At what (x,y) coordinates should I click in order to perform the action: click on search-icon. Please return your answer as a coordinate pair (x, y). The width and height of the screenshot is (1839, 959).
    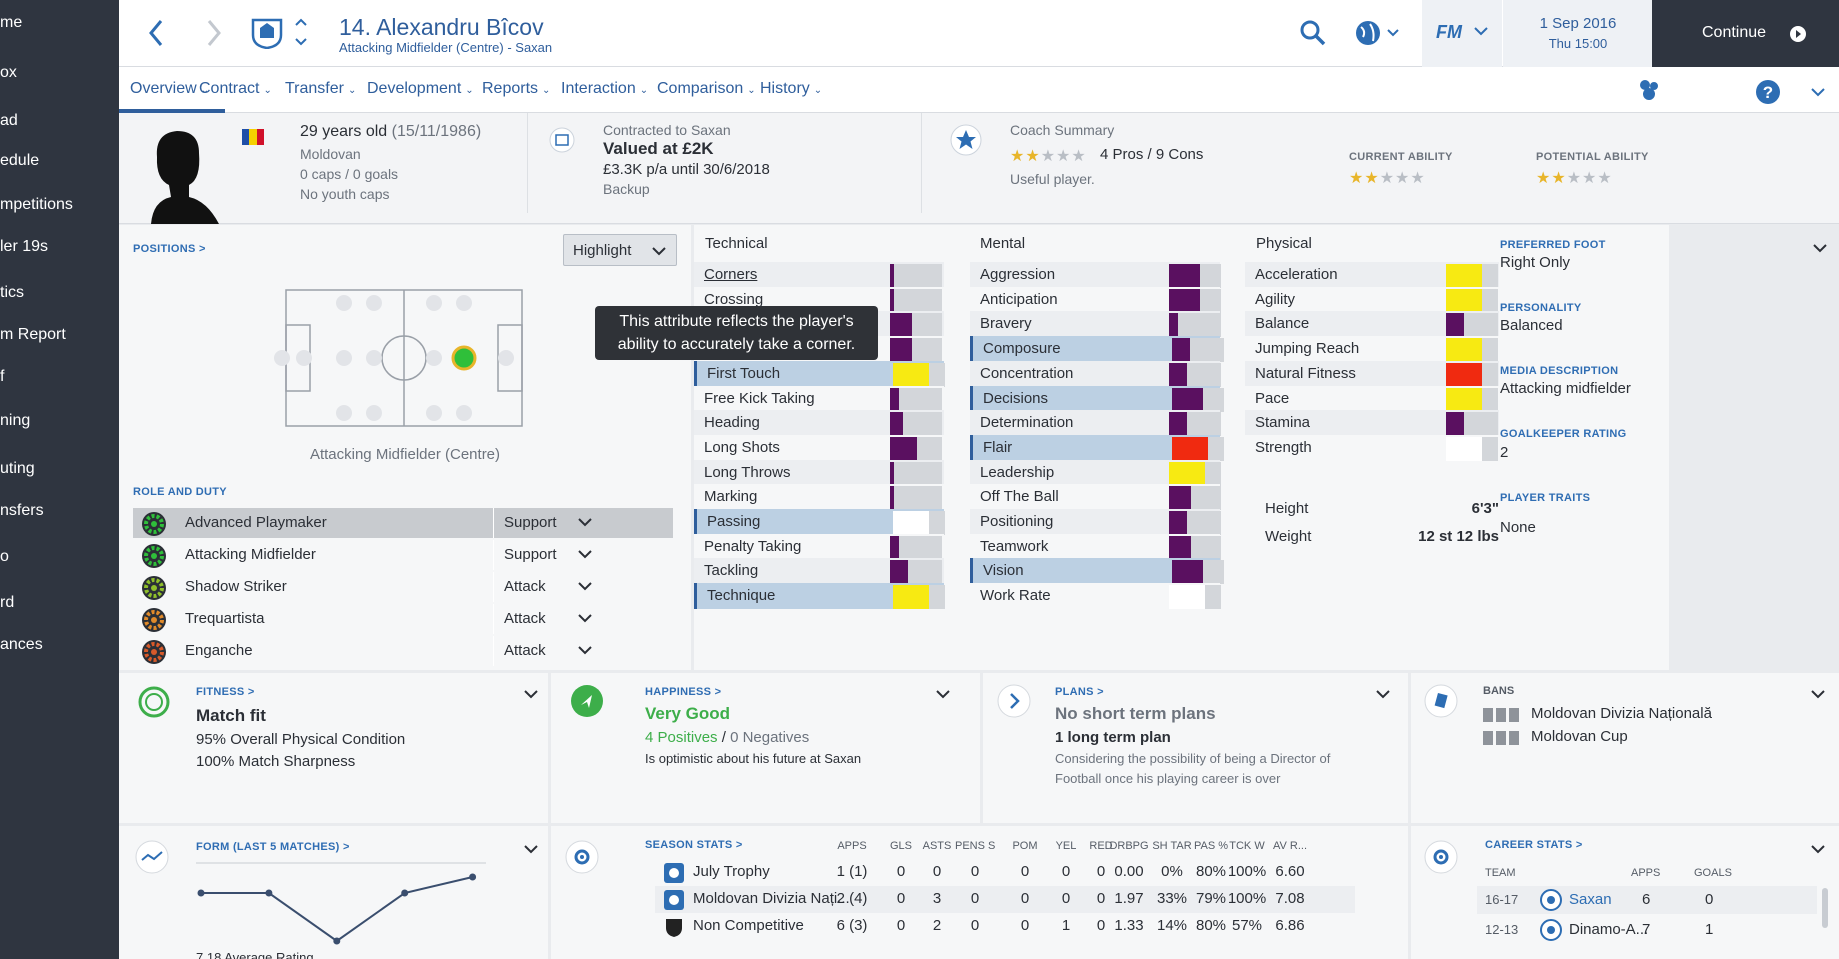
    Looking at the image, I should click on (1313, 35).